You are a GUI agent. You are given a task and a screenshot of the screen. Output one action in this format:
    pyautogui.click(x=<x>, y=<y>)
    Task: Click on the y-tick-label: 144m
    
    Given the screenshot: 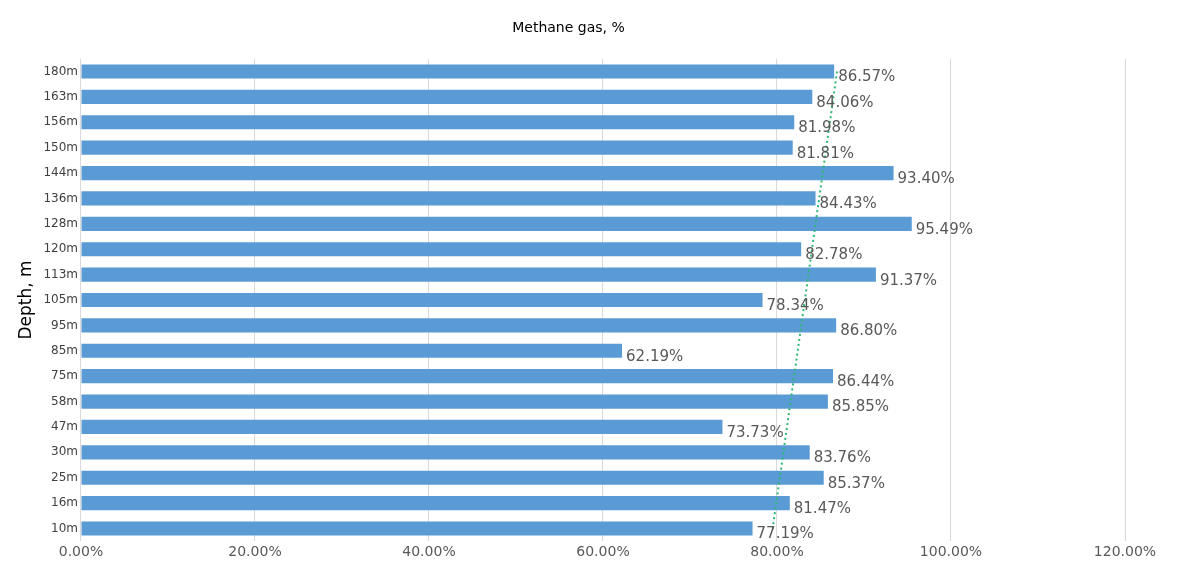 What is the action you would take?
    pyautogui.click(x=60, y=172)
    